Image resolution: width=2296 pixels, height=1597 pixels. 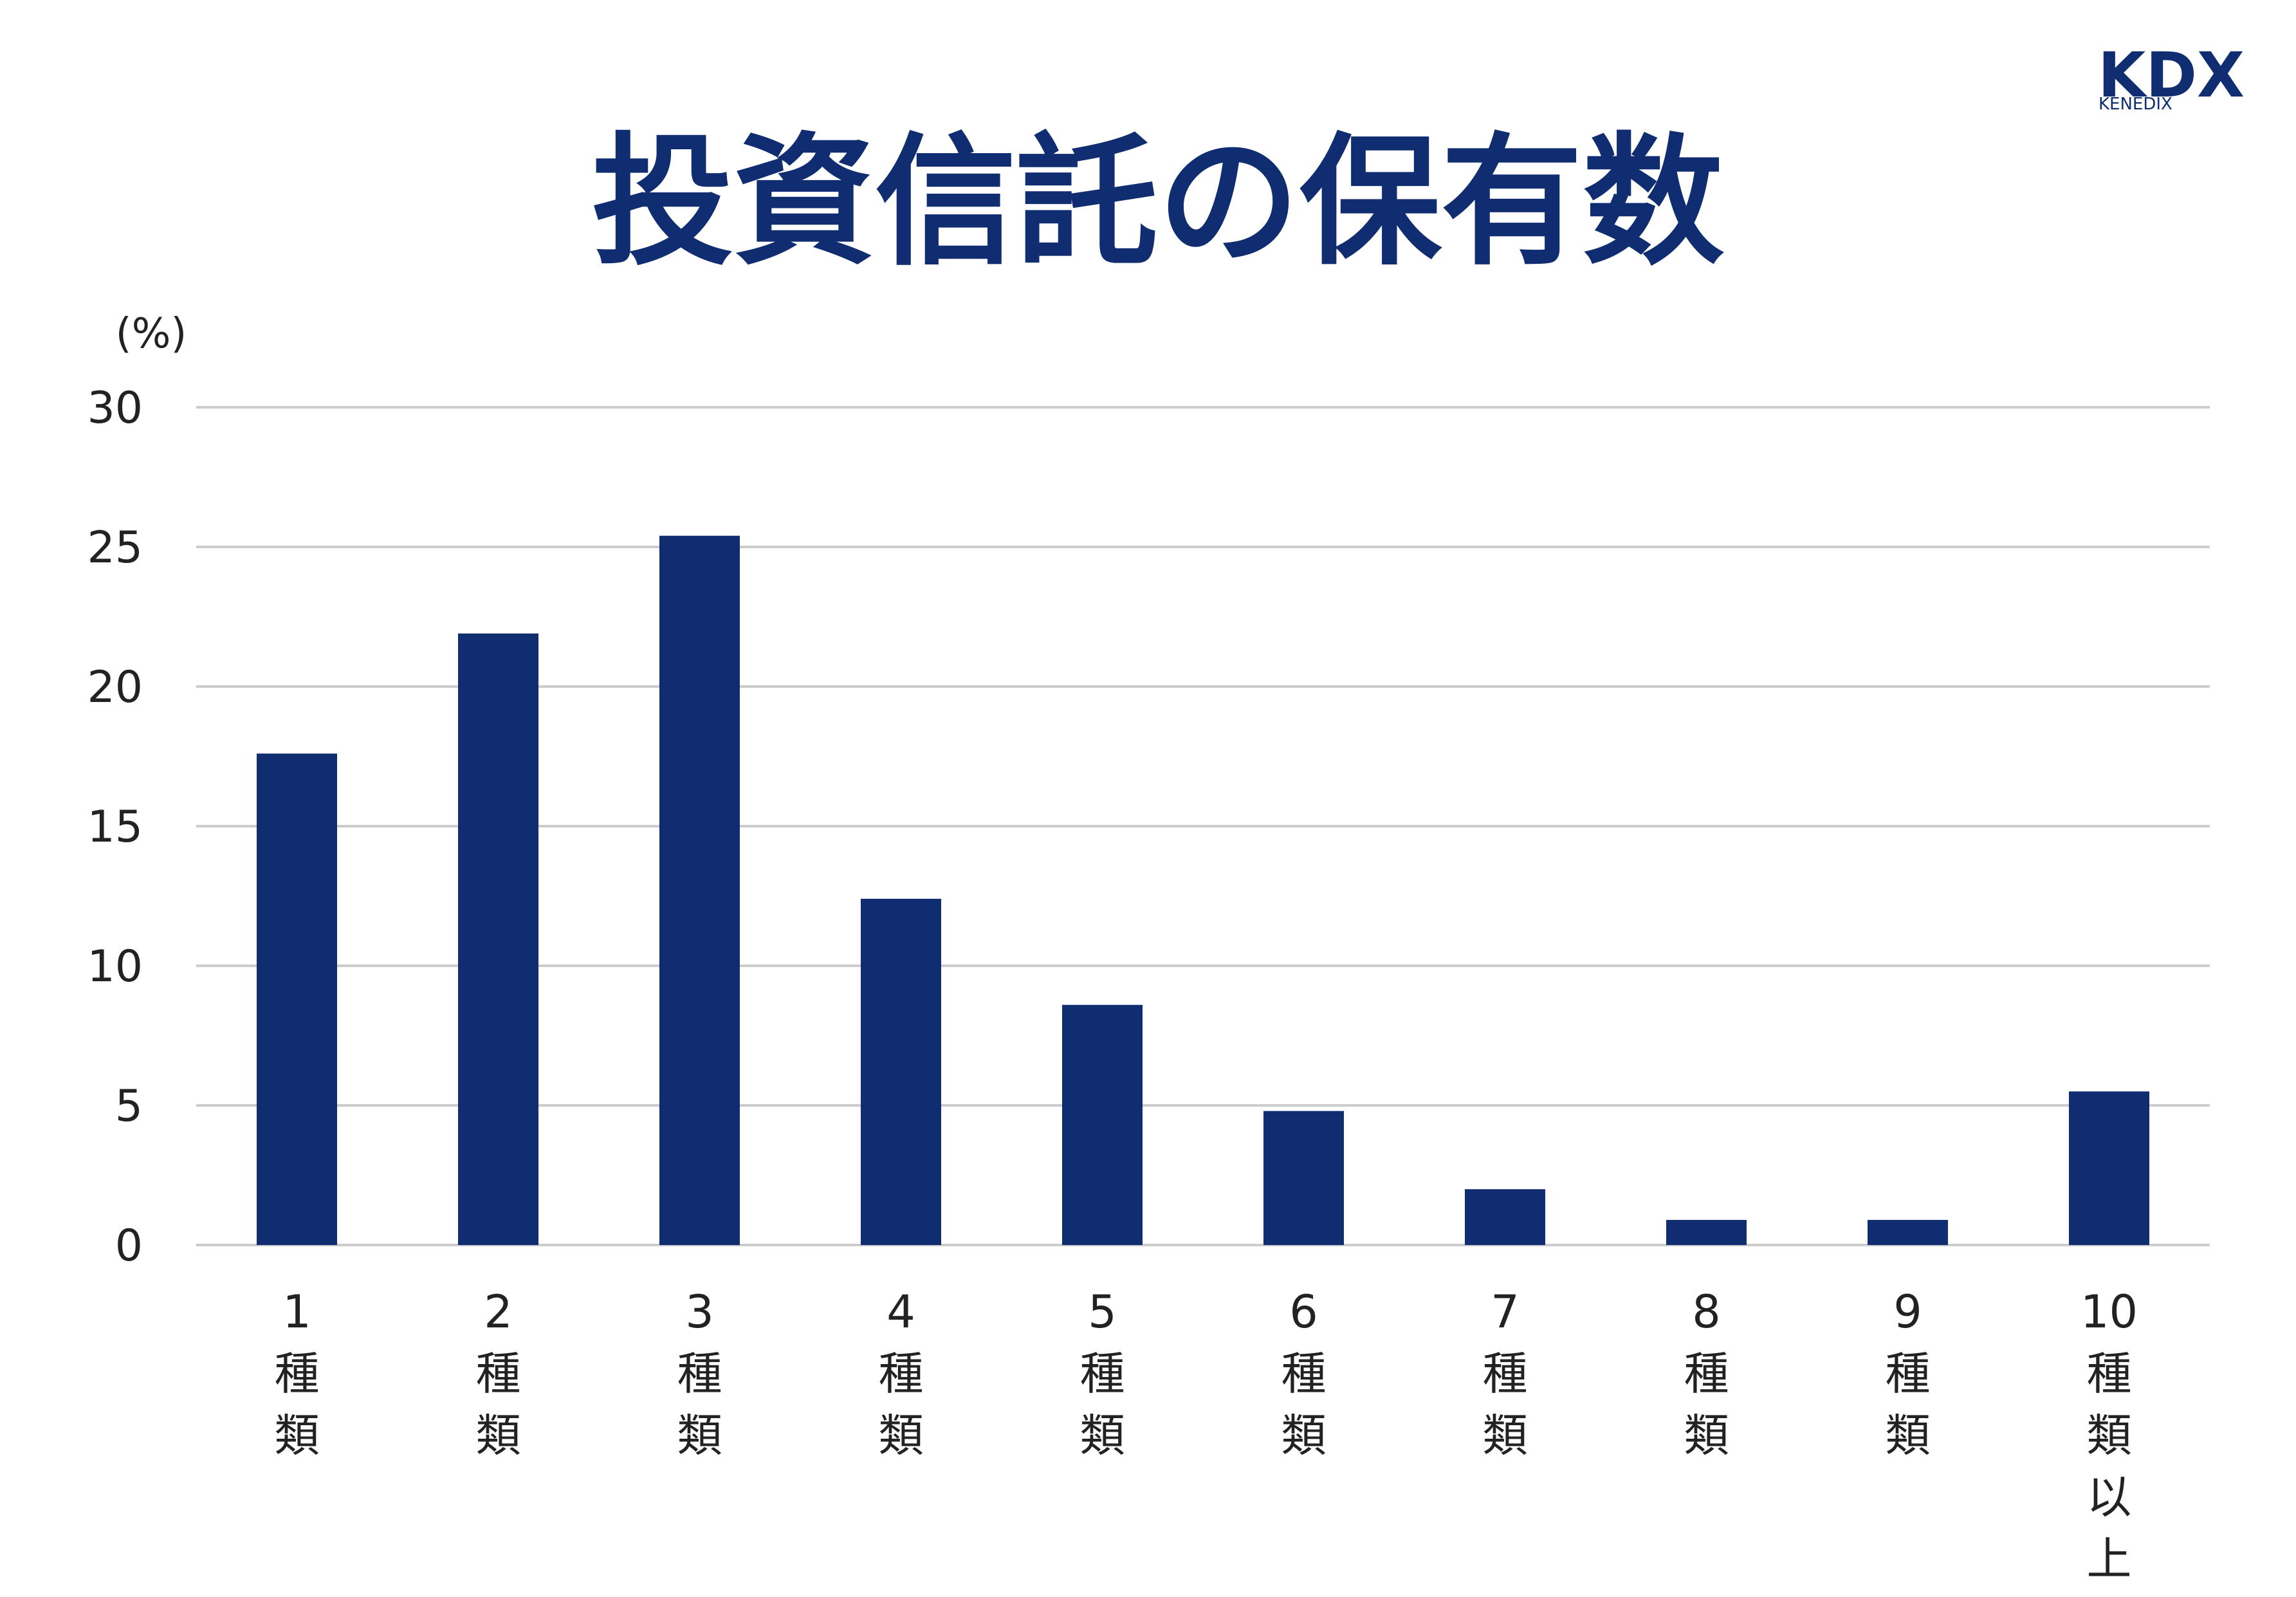 What do you see at coordinates (1102, 1312) in the screenshot?
I see `x-label-5-line-1: 5` at bounding box center [1102, 1312].